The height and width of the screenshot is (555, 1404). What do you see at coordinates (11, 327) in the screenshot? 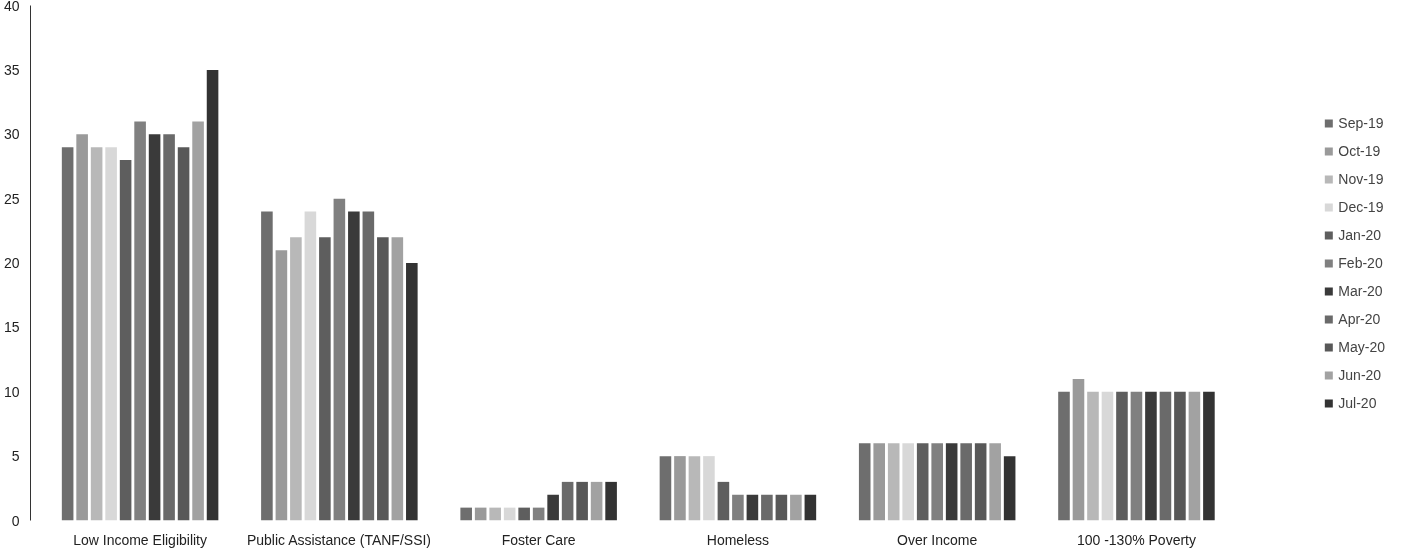
I see `y-tick-label: 15` at bounding box center [11, 327].